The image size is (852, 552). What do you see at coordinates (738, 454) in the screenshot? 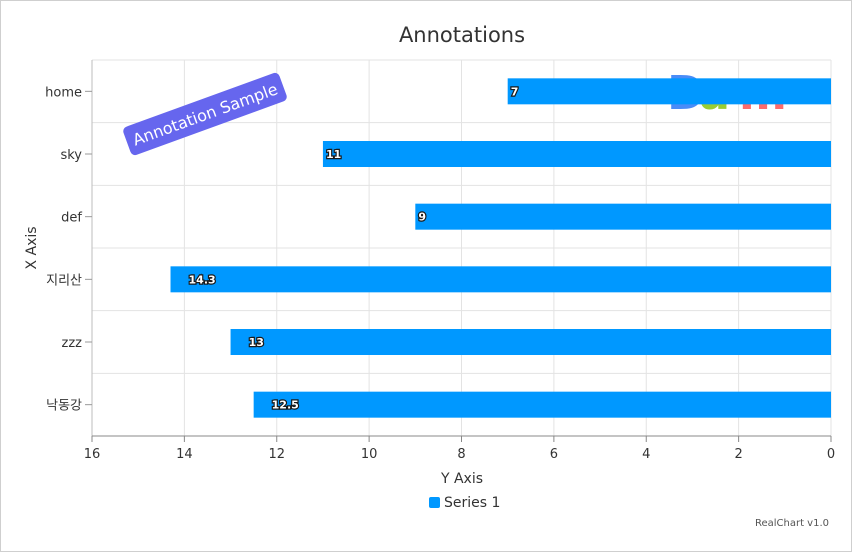
I see `value-tick-label: 2` at bounding box center [738, 454].